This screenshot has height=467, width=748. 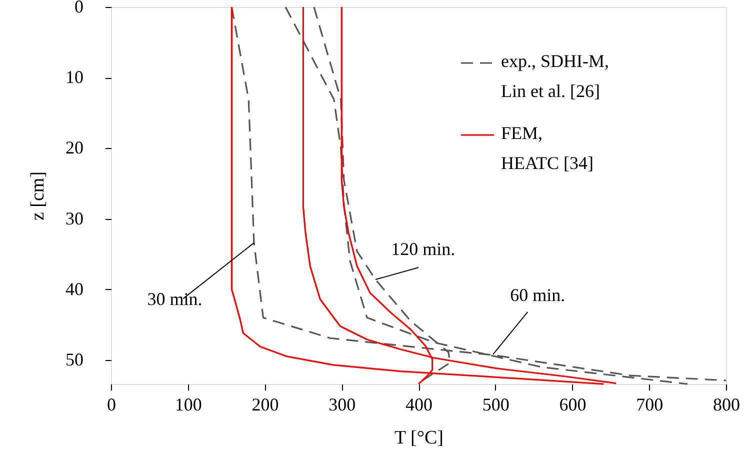 I want to click on annotation: 60 min., so click(x=538, y=294).